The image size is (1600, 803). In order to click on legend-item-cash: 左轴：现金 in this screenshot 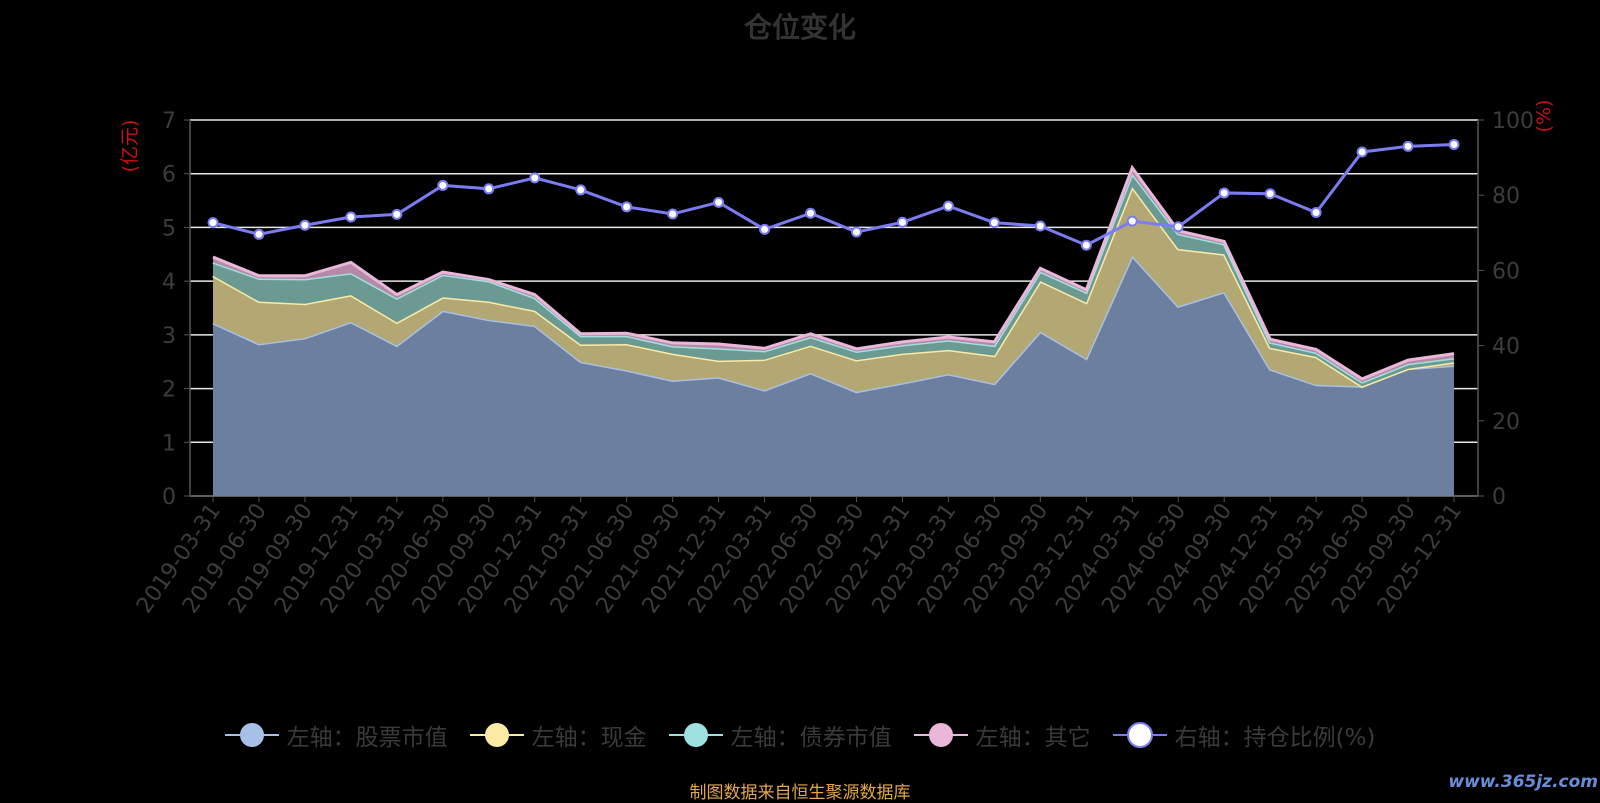, I will do `click(558, 735)`.